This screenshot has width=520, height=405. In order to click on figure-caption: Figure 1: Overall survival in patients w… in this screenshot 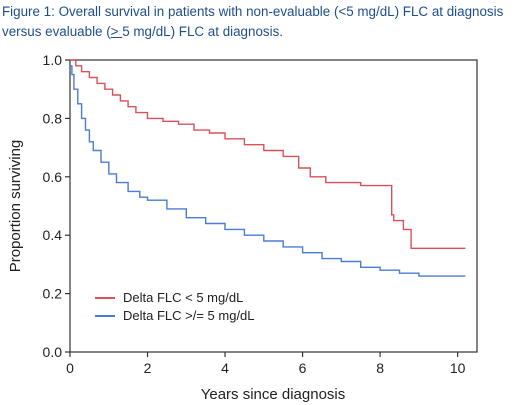, I will do `click(260, 22)`.